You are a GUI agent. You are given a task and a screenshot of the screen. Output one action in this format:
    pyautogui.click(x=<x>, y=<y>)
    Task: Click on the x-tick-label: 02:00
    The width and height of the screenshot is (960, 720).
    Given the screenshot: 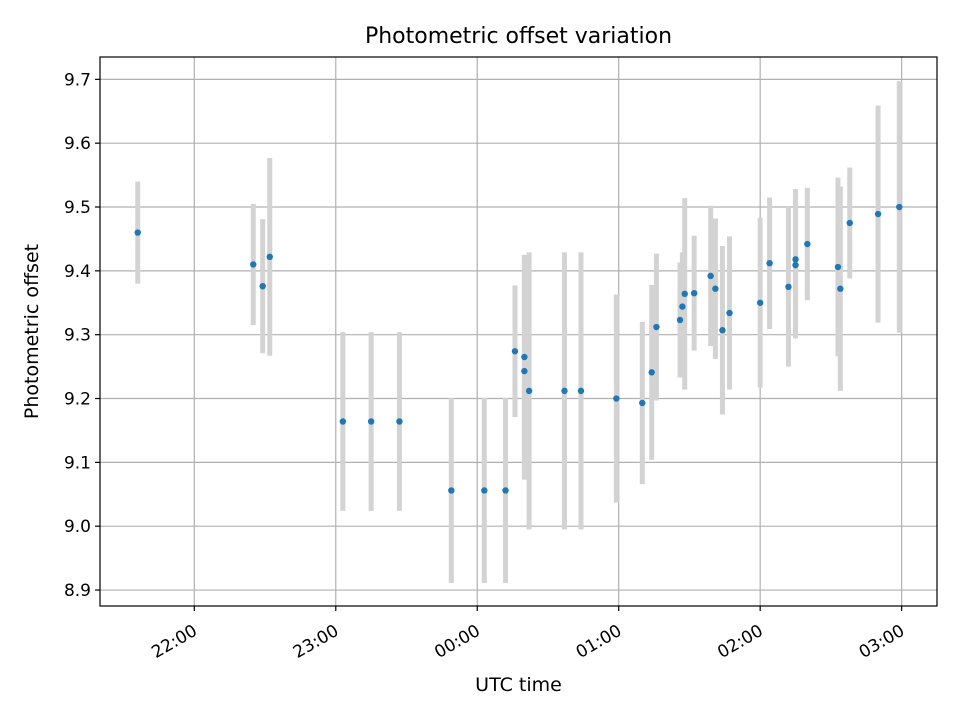 What is the action you would take?
    pyautogui.click(x=740, y=642)
    